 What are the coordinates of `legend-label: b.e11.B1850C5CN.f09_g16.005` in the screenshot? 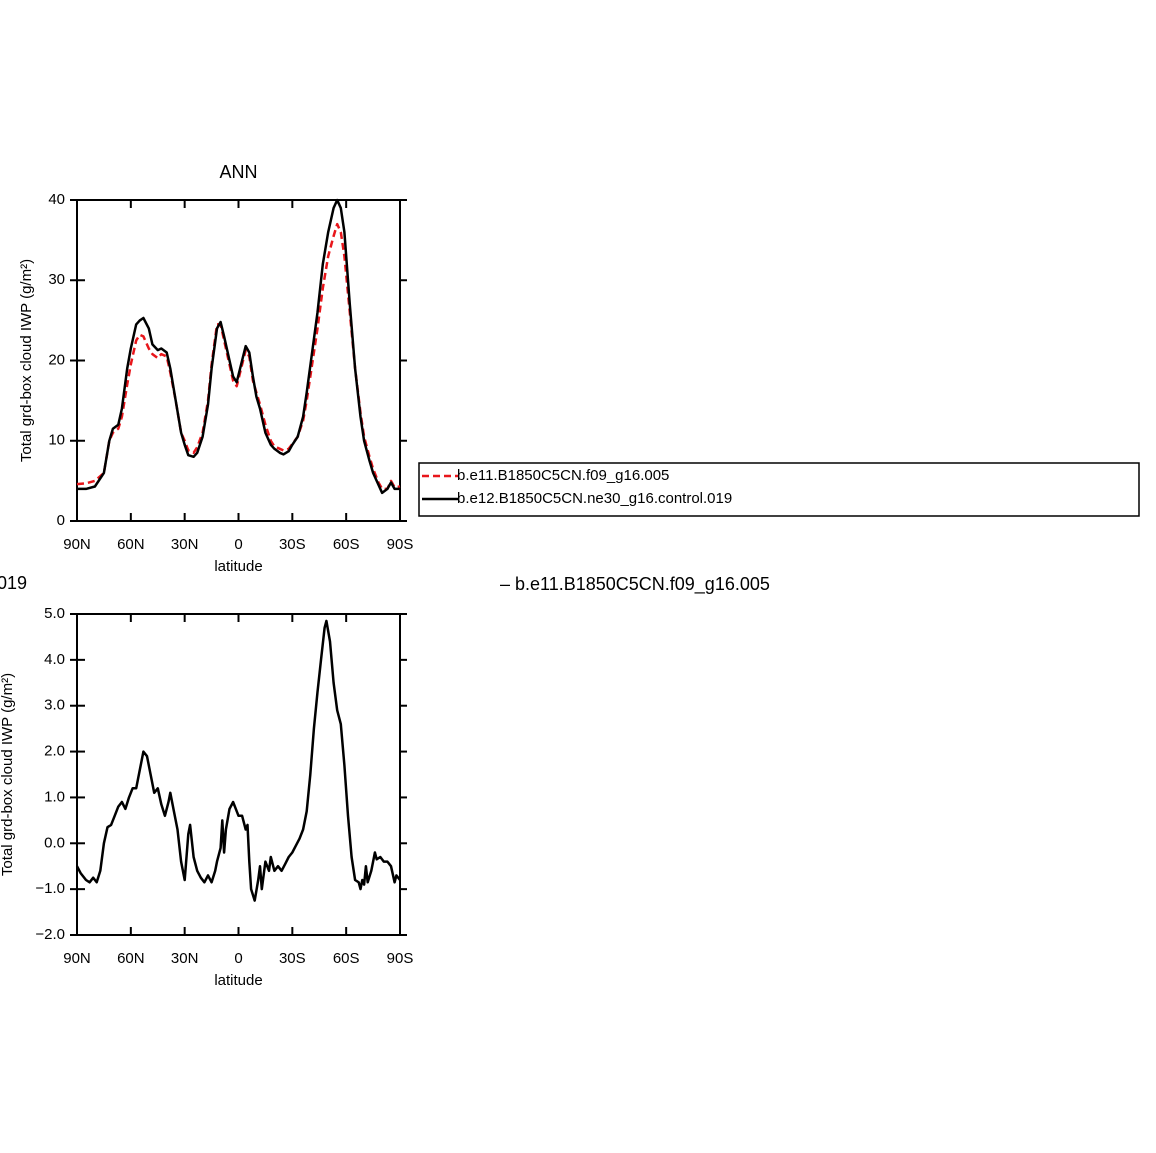 It's located at (563, 475).